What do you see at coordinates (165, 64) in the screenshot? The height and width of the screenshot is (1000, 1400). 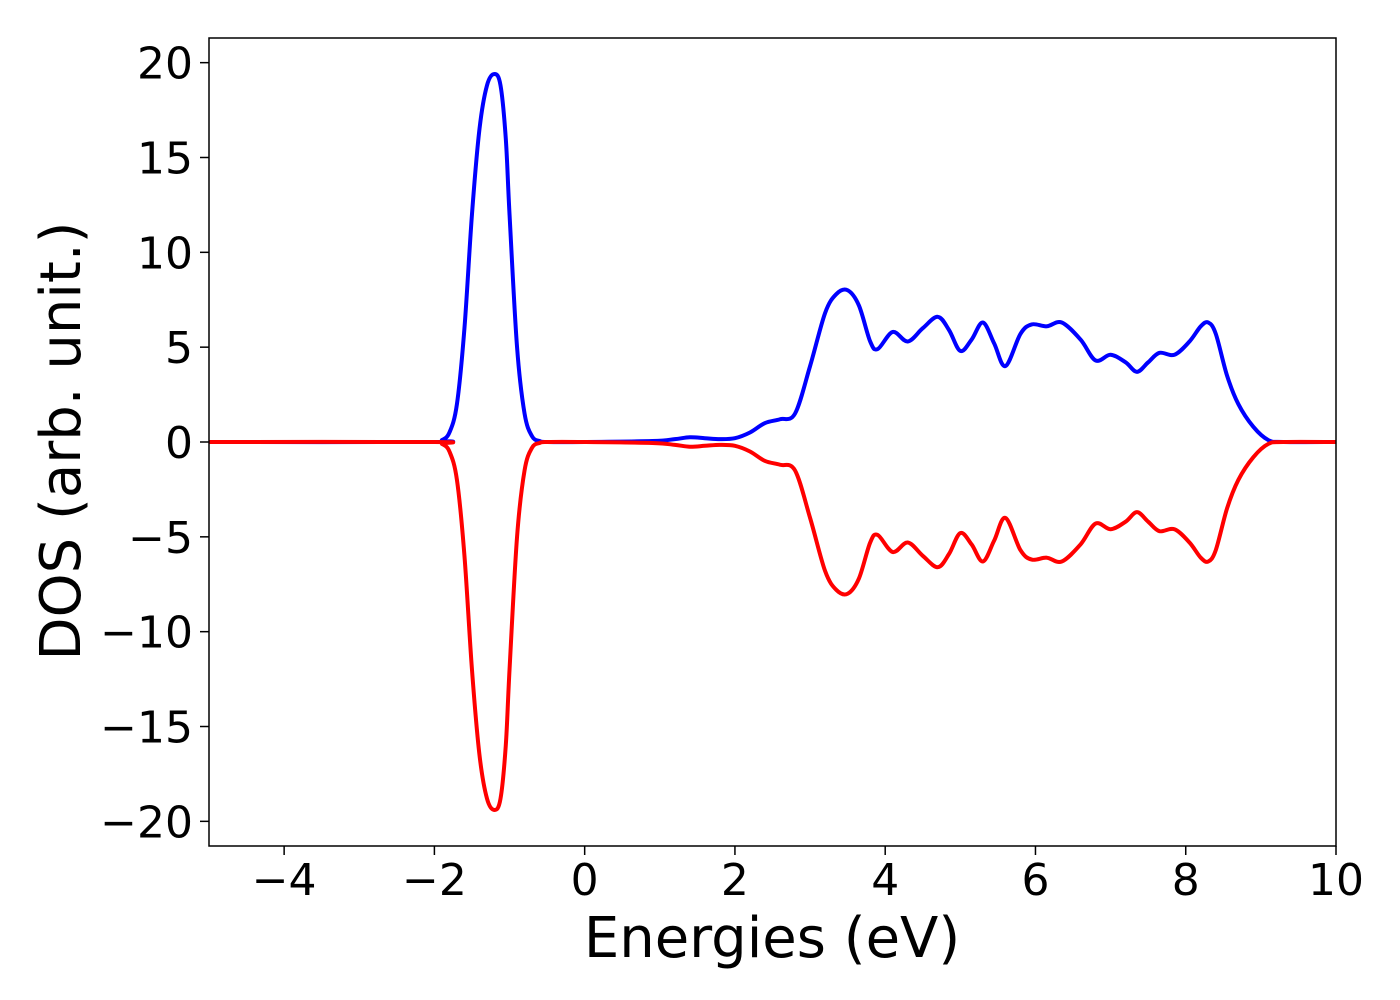 I see `y-tick-label: 20` at bounding box center [165, 64].